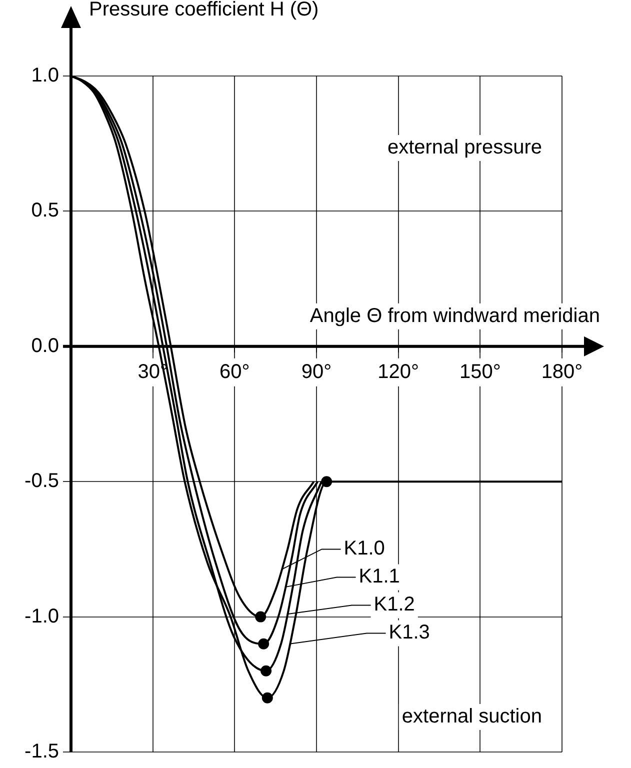 The image size is (631, 768). What do you see at coordinates (41, 481) in the screenshot?
I see `y-tick-label: -0.5` at bounding box center [41, 481].